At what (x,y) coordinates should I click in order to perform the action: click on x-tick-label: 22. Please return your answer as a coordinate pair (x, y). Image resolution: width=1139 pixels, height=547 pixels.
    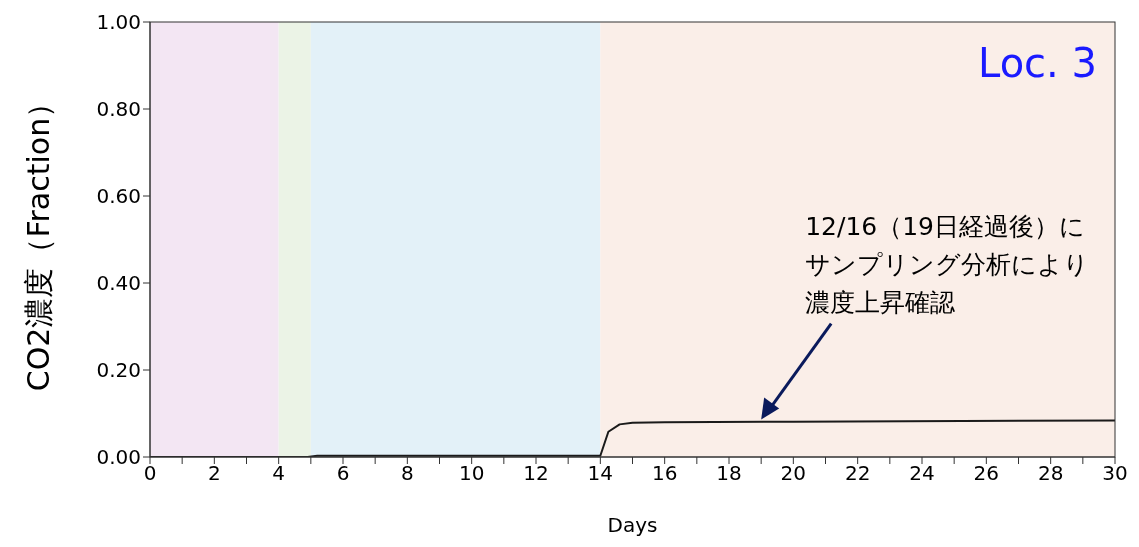
    Looking at the image, I should click on (857, 473).